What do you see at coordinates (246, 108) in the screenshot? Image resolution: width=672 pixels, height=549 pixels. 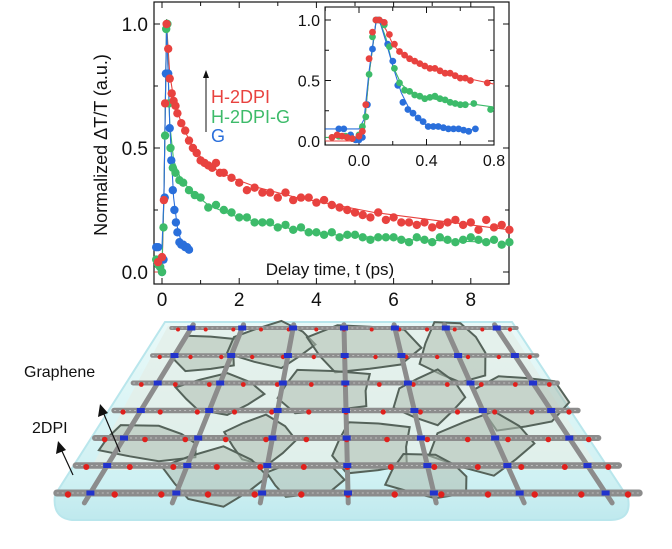 I see `legend: H-2DPI H-2DPI-G G` at bounding box center [246, 108].